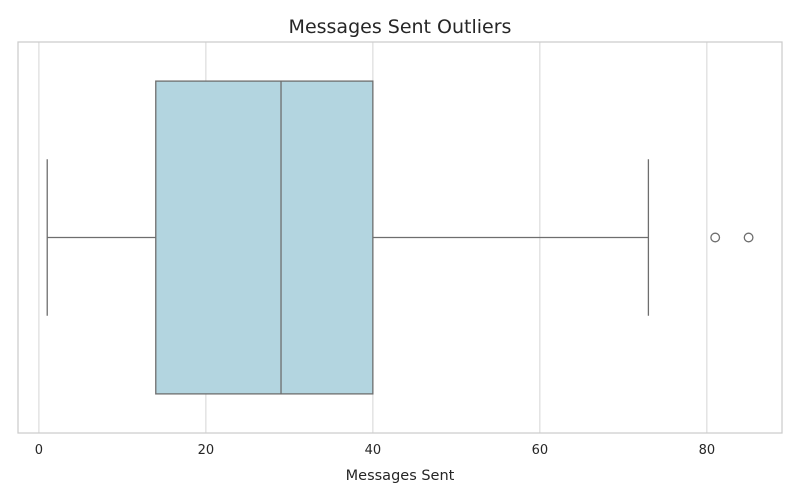 The height and width of the screenshot is (500, 800). What do you see at coordinates (39, 450) in the screenshot?
I see `x-tick-label: 0` at bounding box center [39, 450].